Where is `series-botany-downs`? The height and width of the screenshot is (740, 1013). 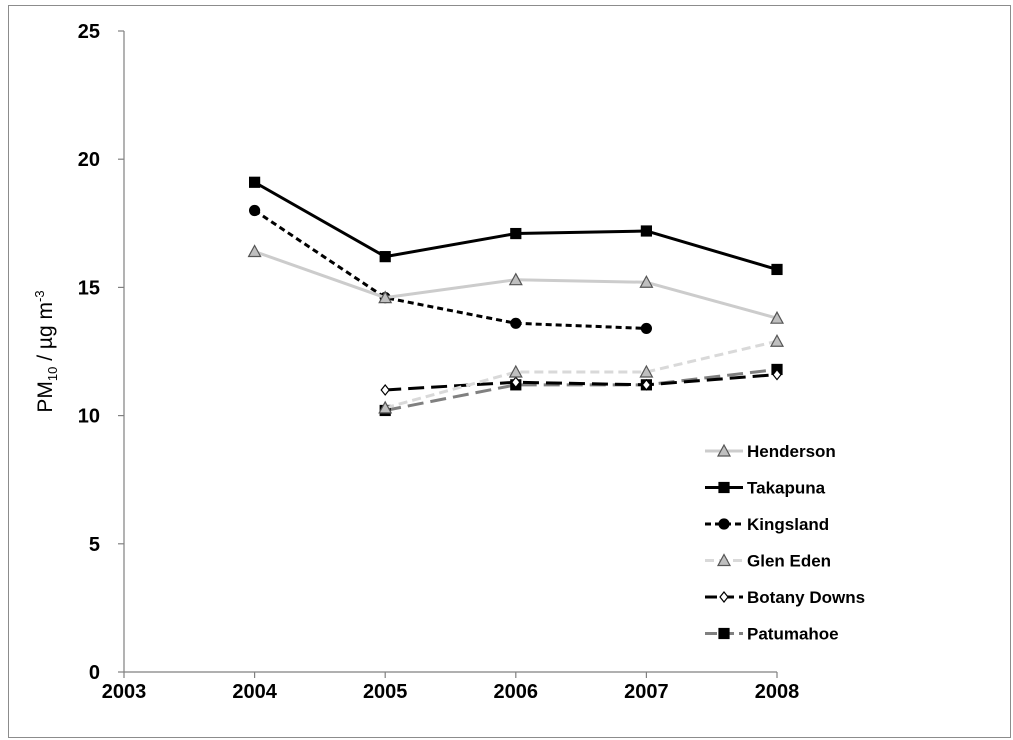 series-botany-downs is located at coordinates (581, 382).